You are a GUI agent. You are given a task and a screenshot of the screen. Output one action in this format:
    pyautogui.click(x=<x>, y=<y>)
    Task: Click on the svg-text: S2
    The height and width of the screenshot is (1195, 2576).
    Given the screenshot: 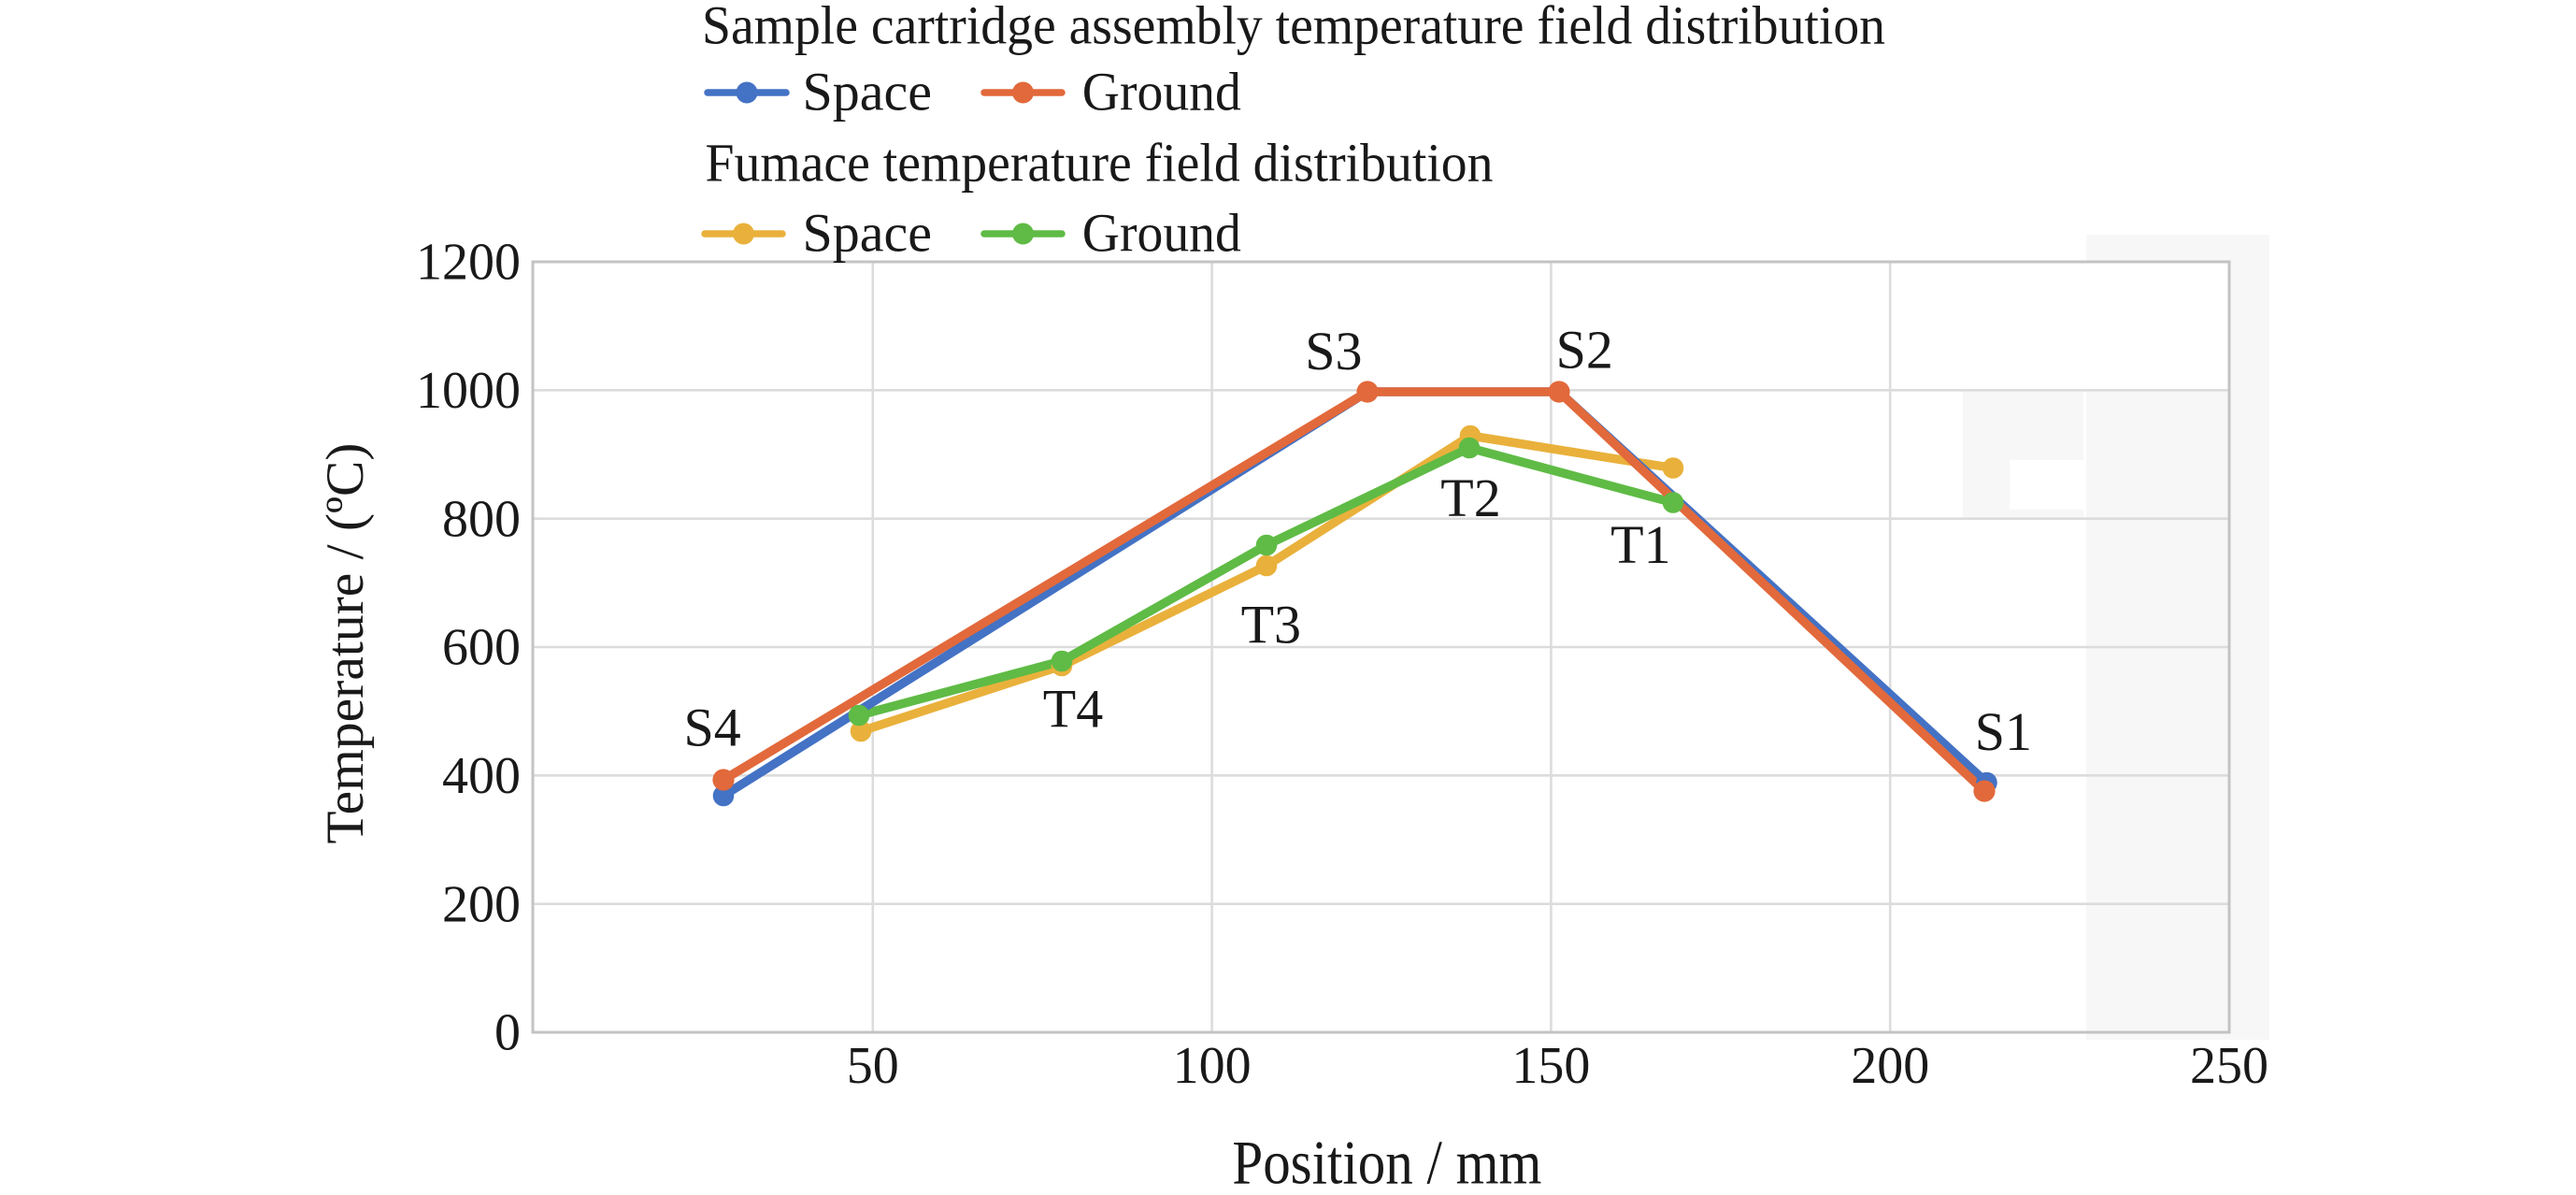 What is the action you would take?
    pyautogui.click(x=1584, y=349)
    